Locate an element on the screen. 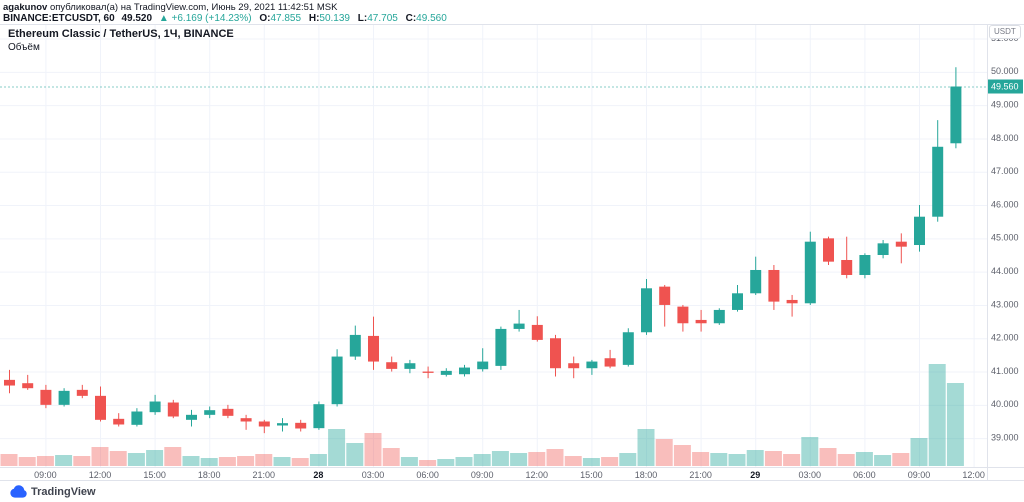 The image size is (1024, 502). price-tick-label: 44.000 is located at coordinates (1005, 271).